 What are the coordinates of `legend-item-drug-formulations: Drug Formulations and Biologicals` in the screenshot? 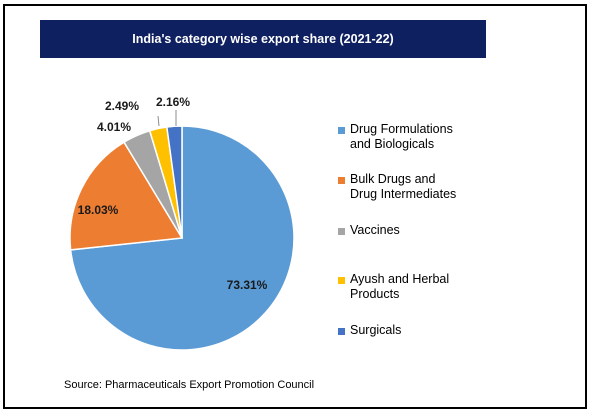 It's located at (395, 137).